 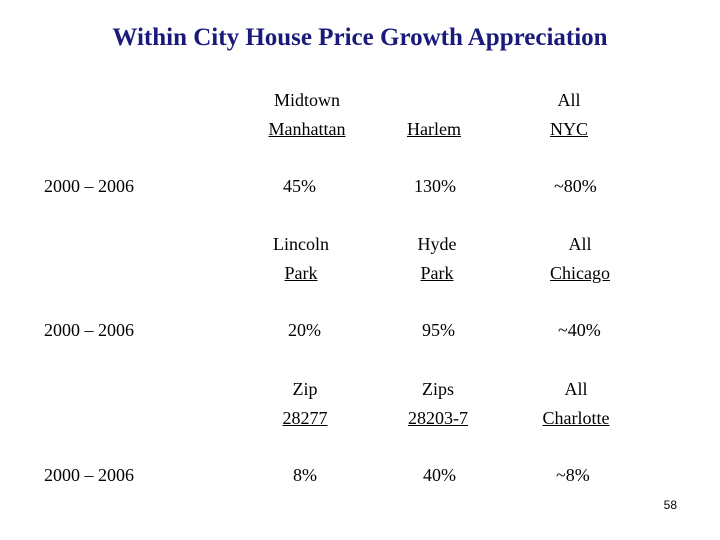 What do you see at coordinates (437, 389) in the screenshot?
I see `header-line1: Zips` at bounding box center [437, 389].